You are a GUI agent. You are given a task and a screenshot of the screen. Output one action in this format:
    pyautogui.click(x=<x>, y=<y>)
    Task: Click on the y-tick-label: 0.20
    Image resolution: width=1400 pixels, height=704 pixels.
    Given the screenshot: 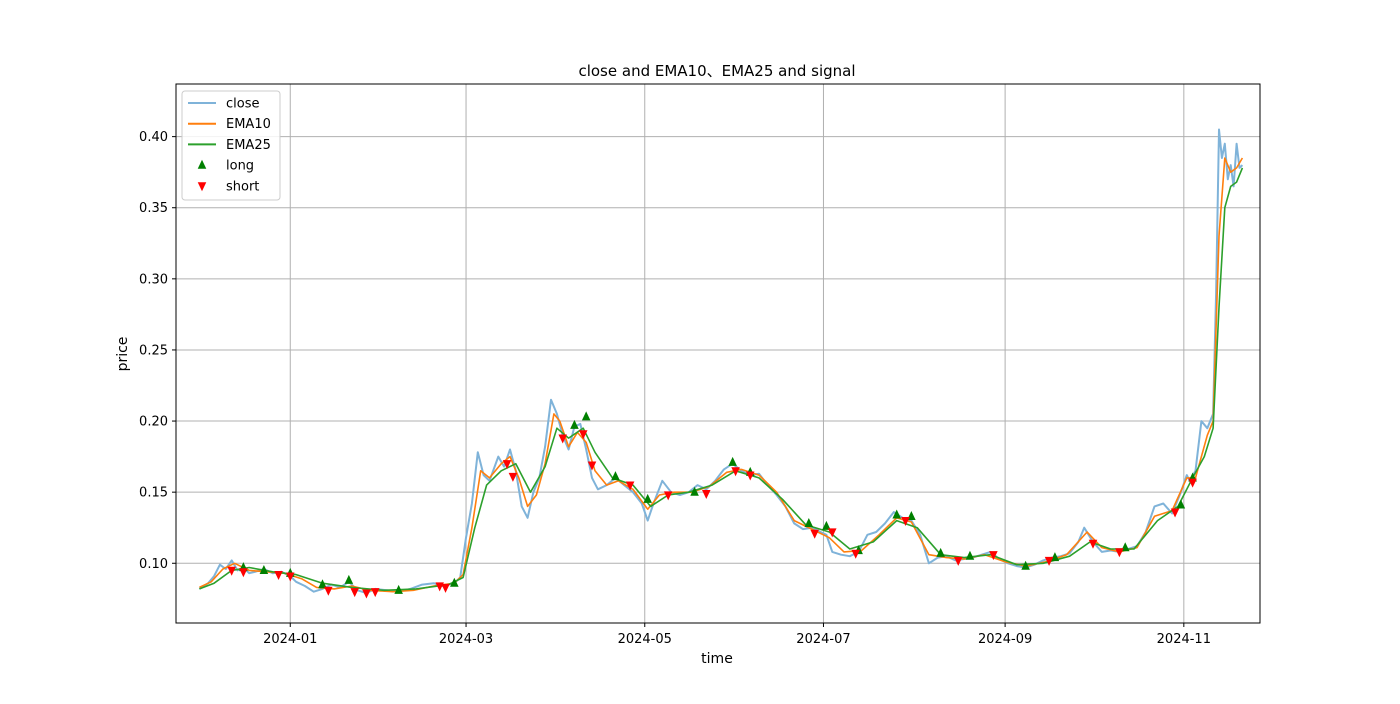 What is the action you would take?
    pyautogui.click(x=153, y=422)
    